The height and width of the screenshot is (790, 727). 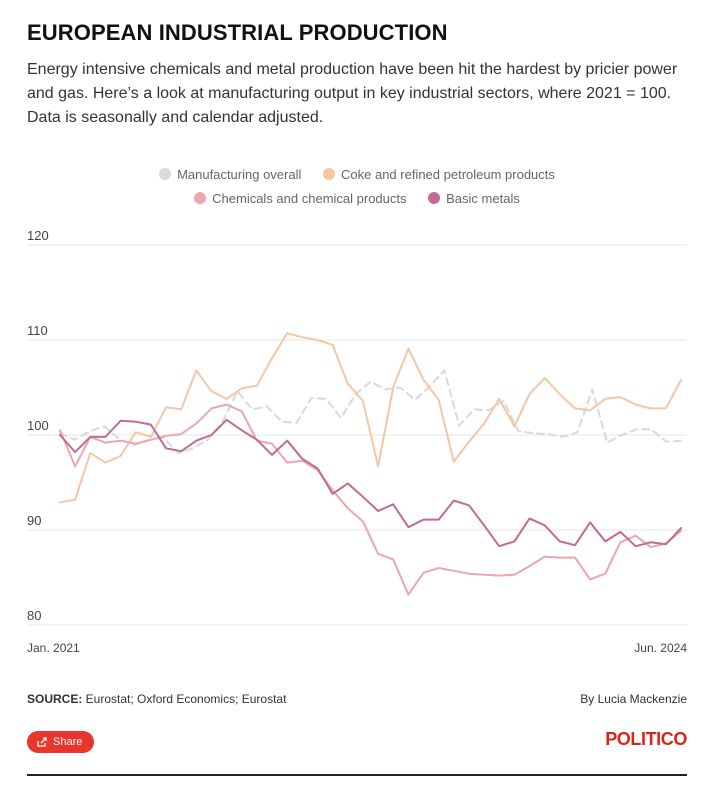 I want to click on legend-dot-metals, so click(x=434, y=198).